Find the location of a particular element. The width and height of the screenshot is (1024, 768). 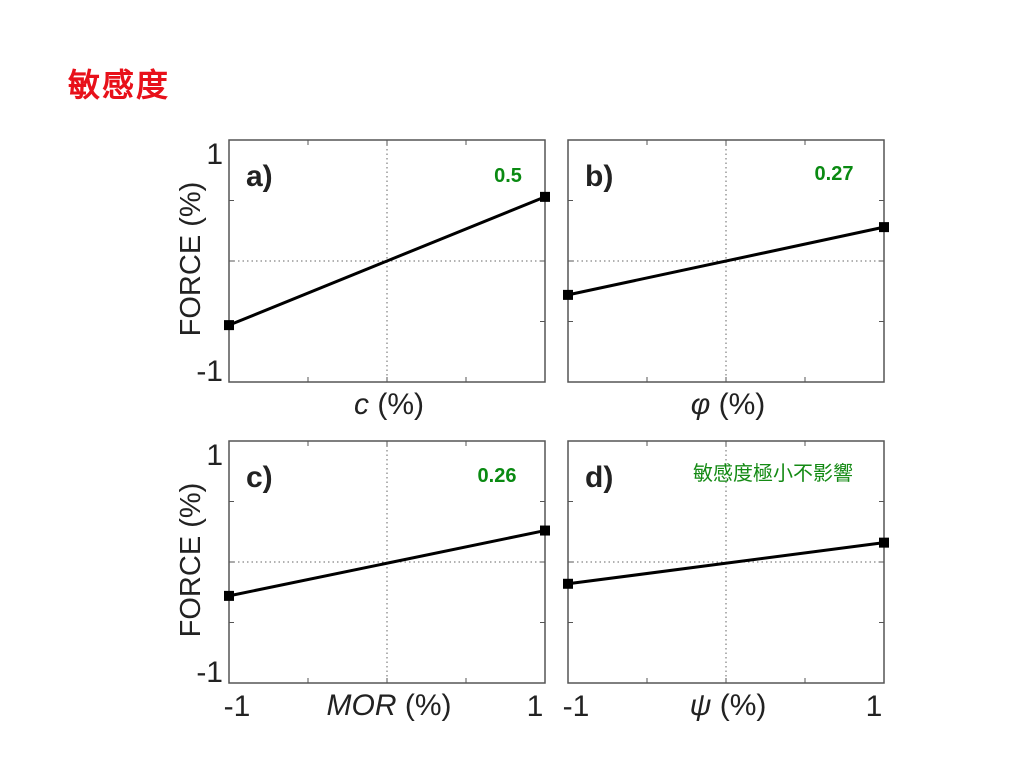

sensitivity-coefficient: 0.26 is located at coordinates (497, 476).